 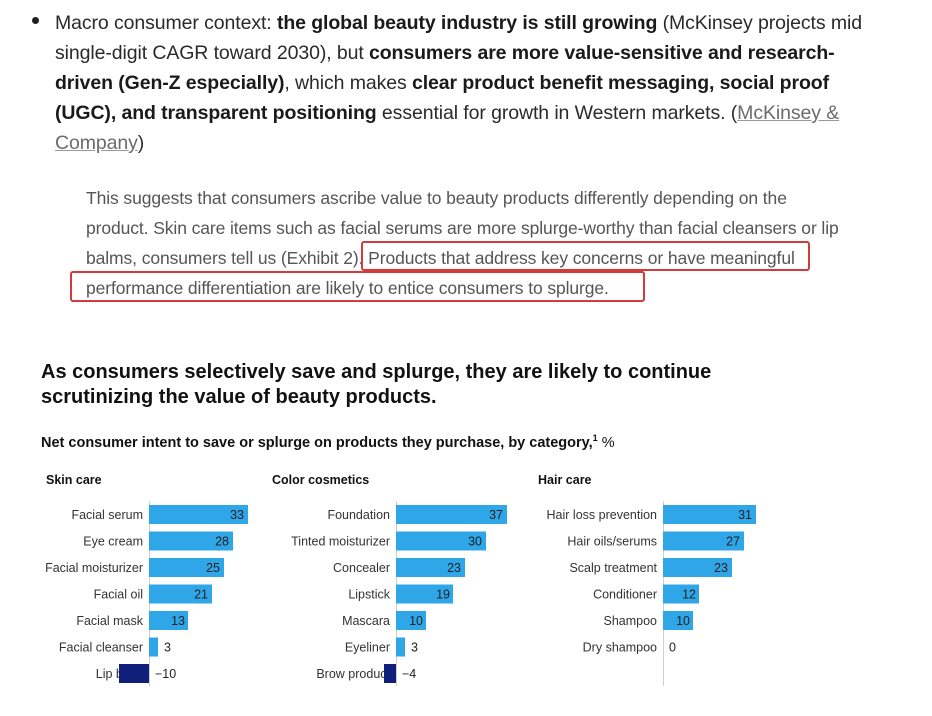 What do you see at coordinates (602, 515) in the screenshot?
I see `category-label: Hair loss prevention` at bounding box center [602, 515].